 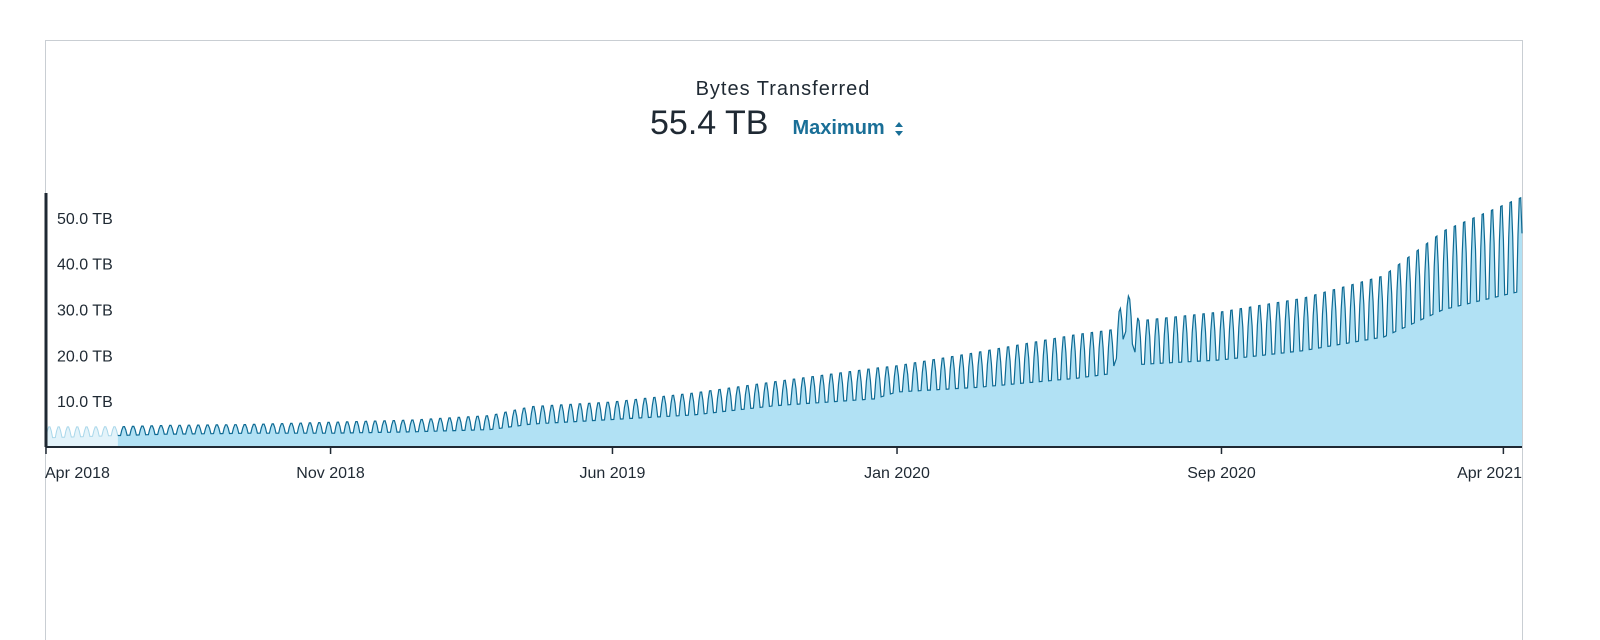 I want to click on x-tick-label: Sep 2020, so click(x=1221, y=473).